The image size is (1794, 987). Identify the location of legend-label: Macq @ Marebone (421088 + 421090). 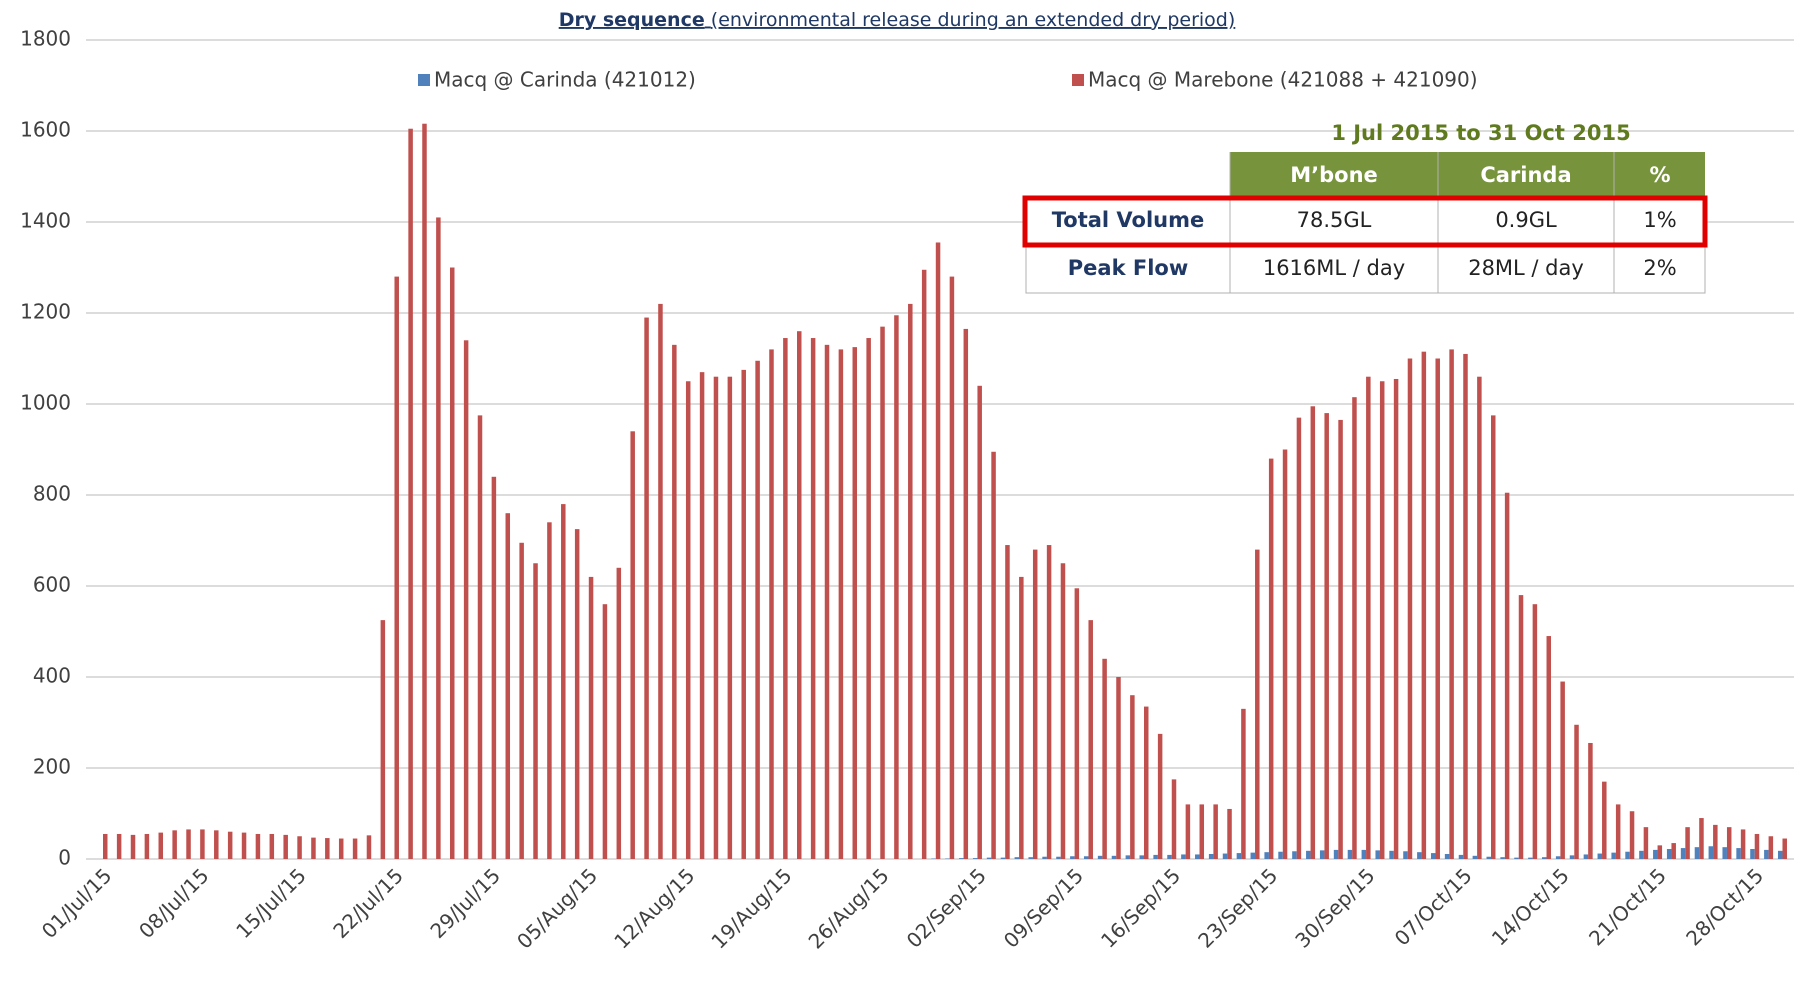
(1283, 80).